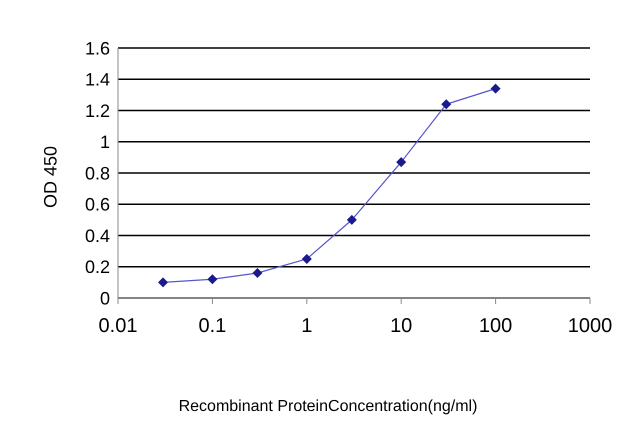 The height and width of the screenshot is (427, 640). What do you see at coordinates (401, 326) in the screenshot?
I see `x-tick-label: 10` at bounding box center [401, 326].